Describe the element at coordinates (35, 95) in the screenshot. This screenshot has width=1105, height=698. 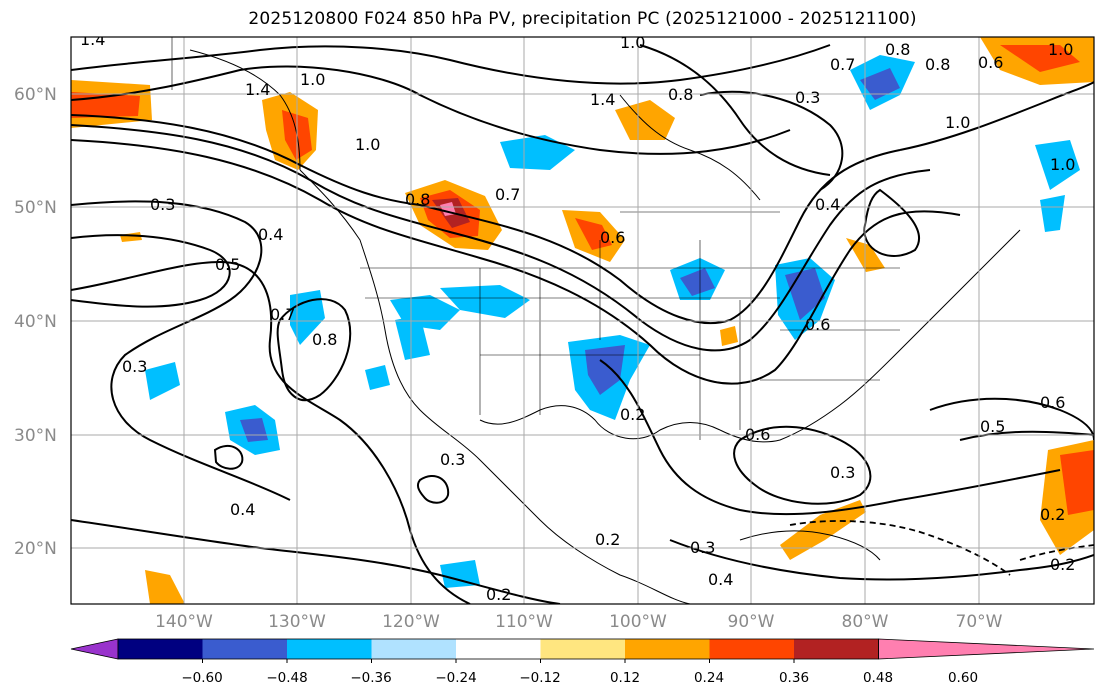
I see `latitude-label: 60°N` at that location.